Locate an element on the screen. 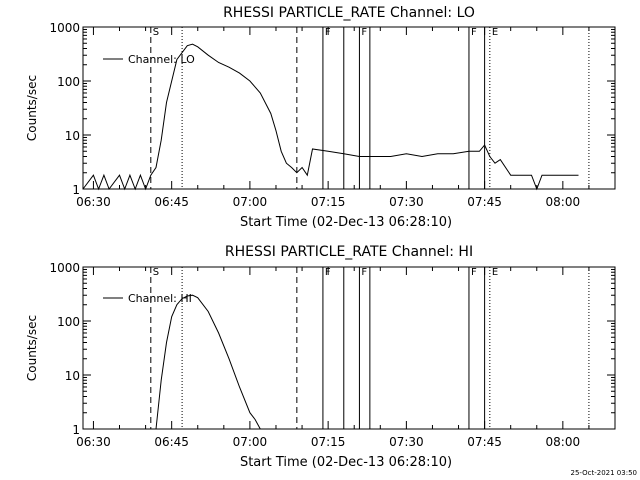 This screenshot has height=480, width=640. legend: Channel: HI is located at coordinates (147, 298).